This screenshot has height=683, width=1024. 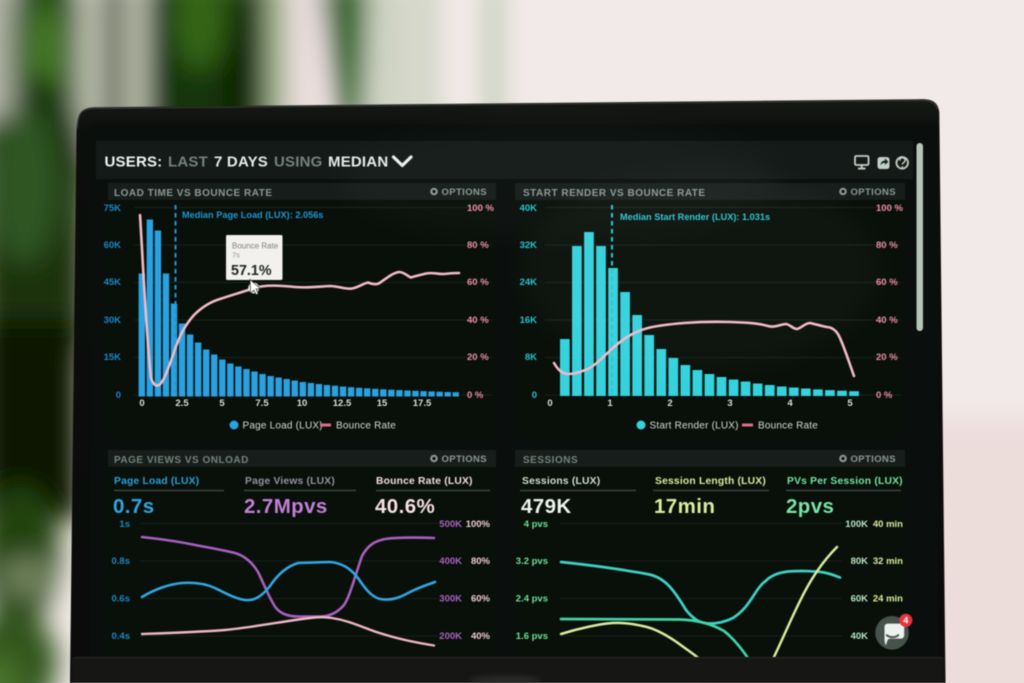 What do you see at coordinates (251, 271) in the screenshot?
I see `svg-text: 57.1%` at bounding box center [251, 271].